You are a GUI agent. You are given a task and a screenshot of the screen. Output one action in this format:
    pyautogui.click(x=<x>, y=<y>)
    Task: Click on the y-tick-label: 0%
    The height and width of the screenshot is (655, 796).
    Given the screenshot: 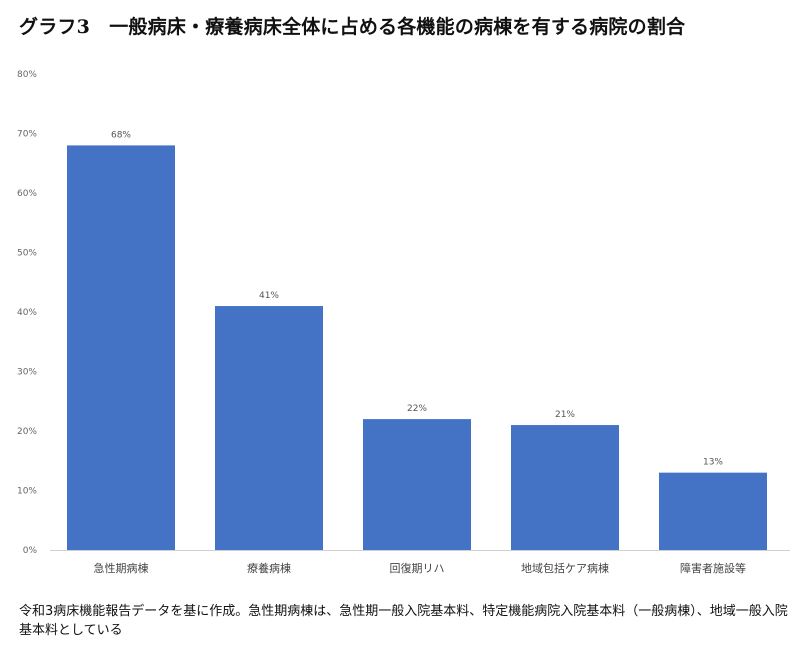 What is the action you would take?
    pyautogui.click(x=30, y=551)
    